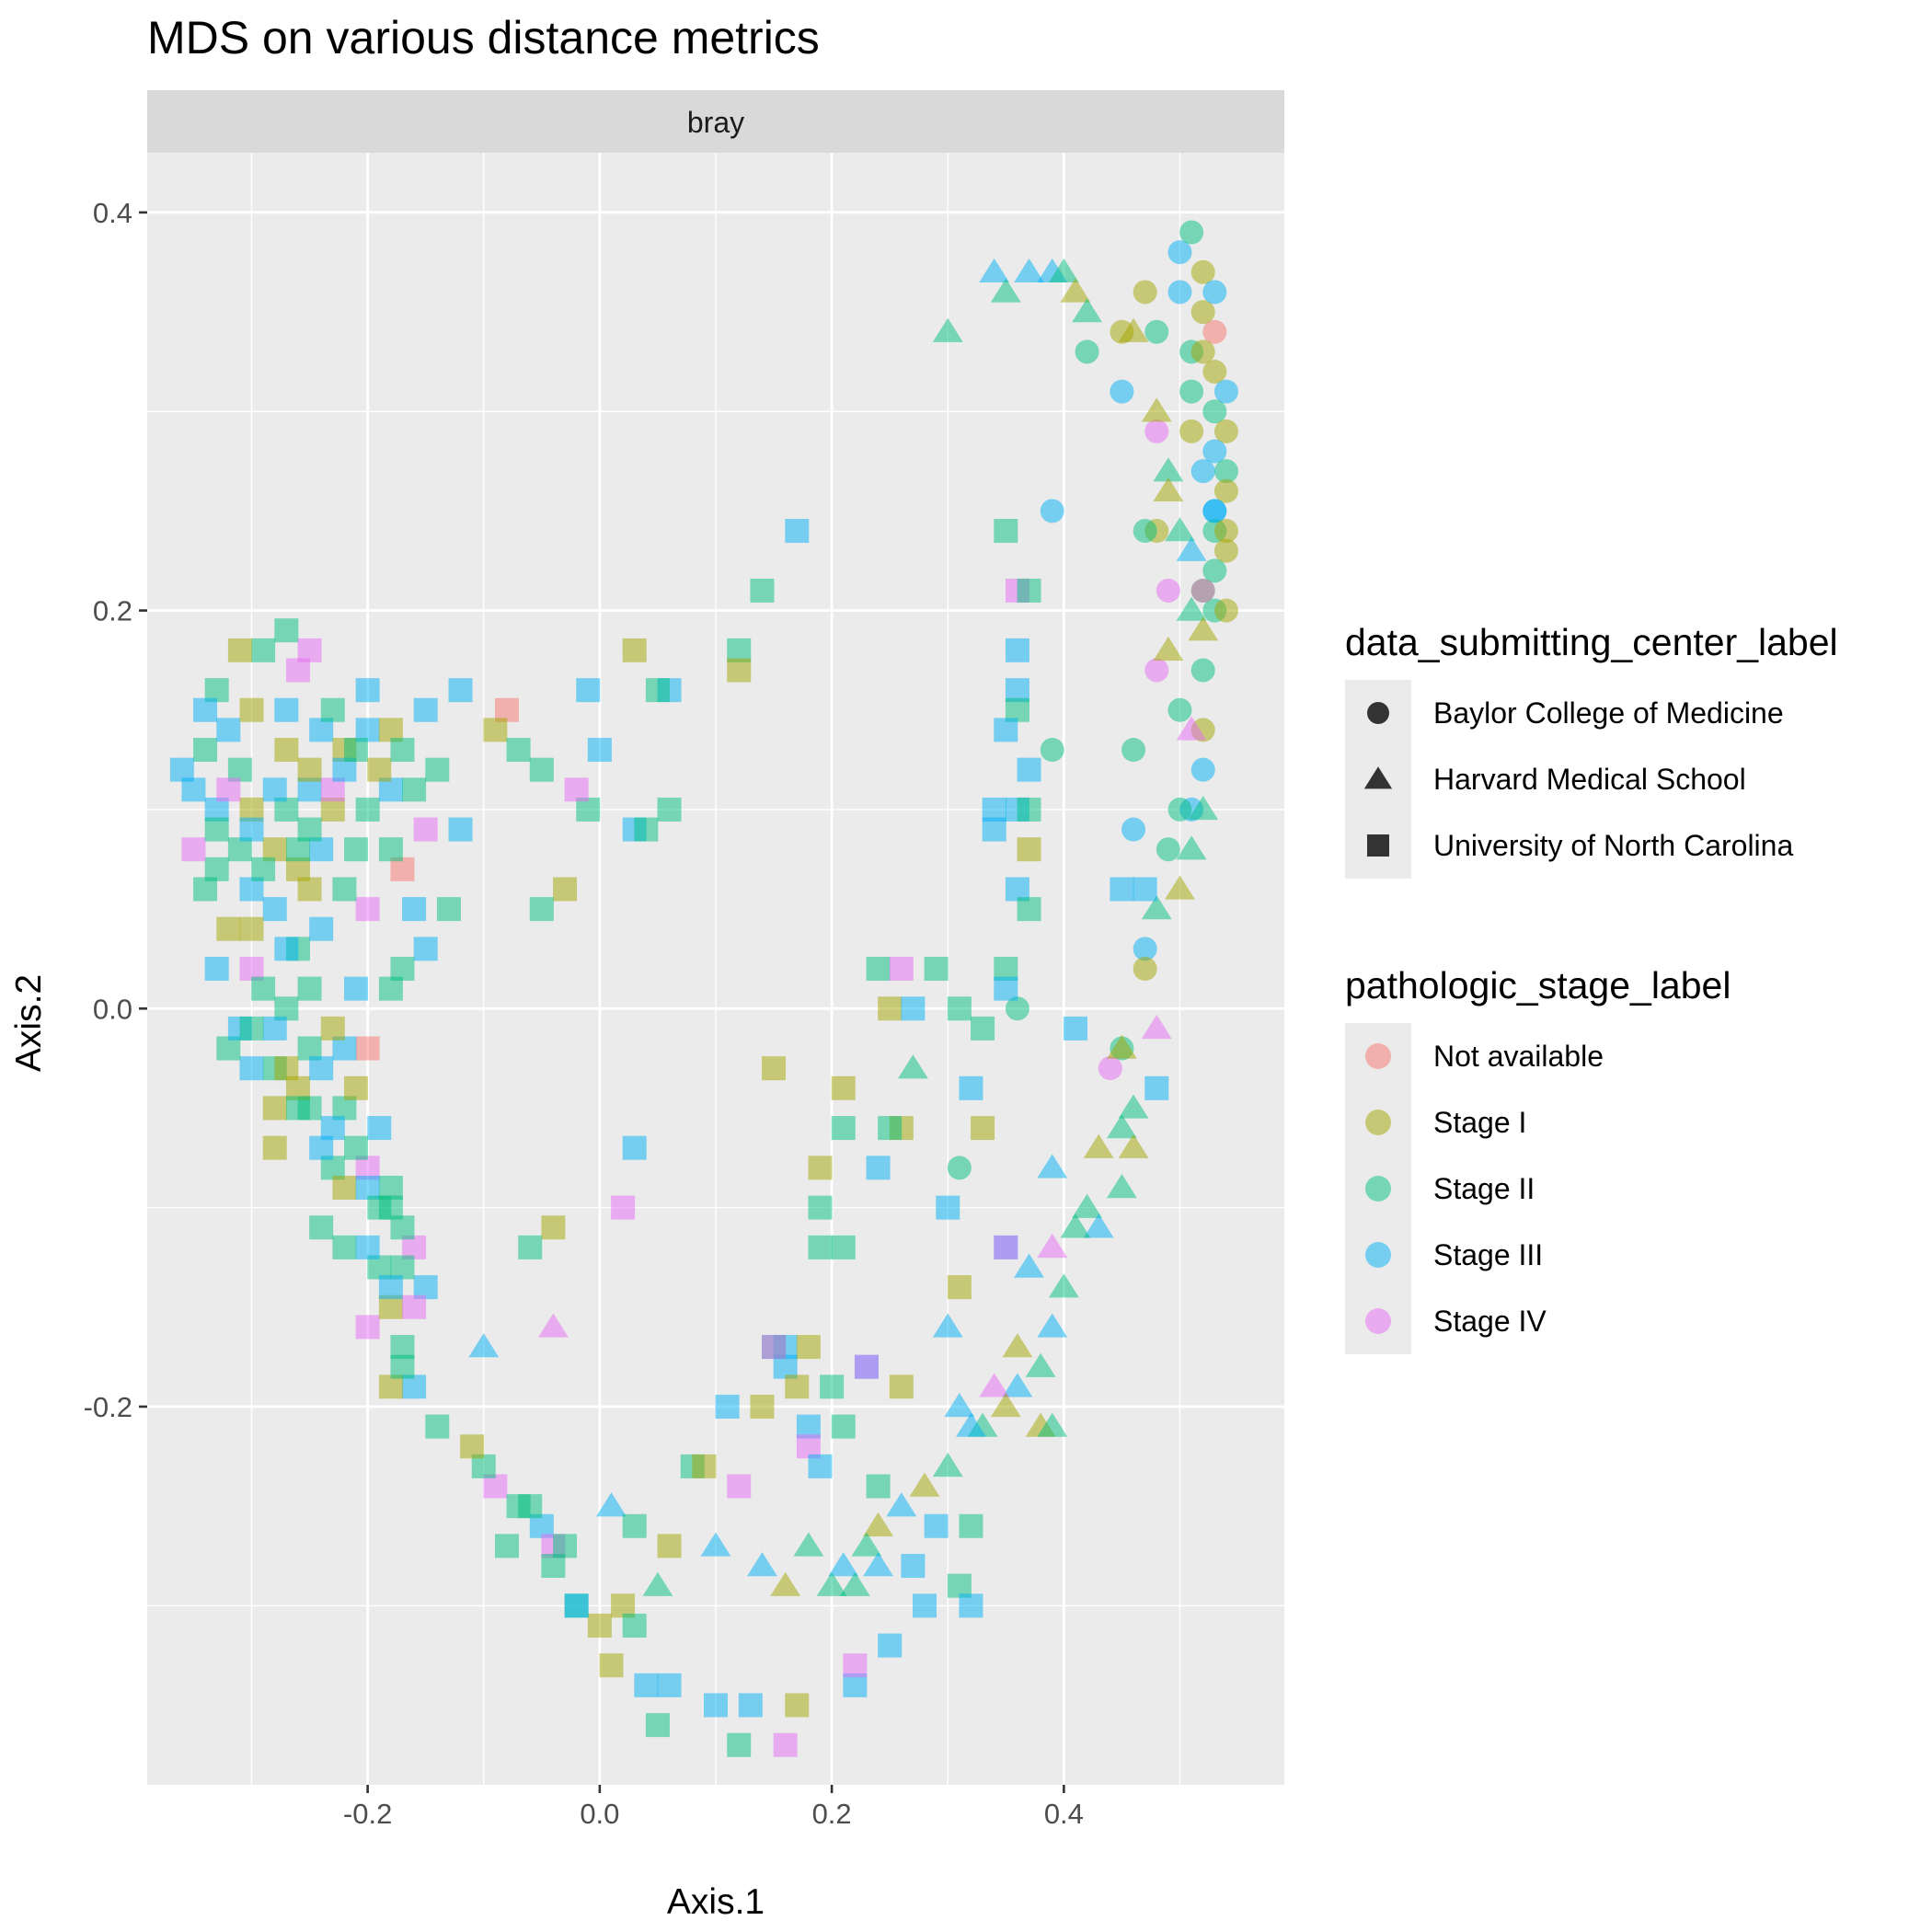 This screenshot has width=1932, height=1932. What do you see at coordinates (1479, 1122) in the screenshot?
I see `color-legend-label: Stage I` at bounding box center [1479, 1122].